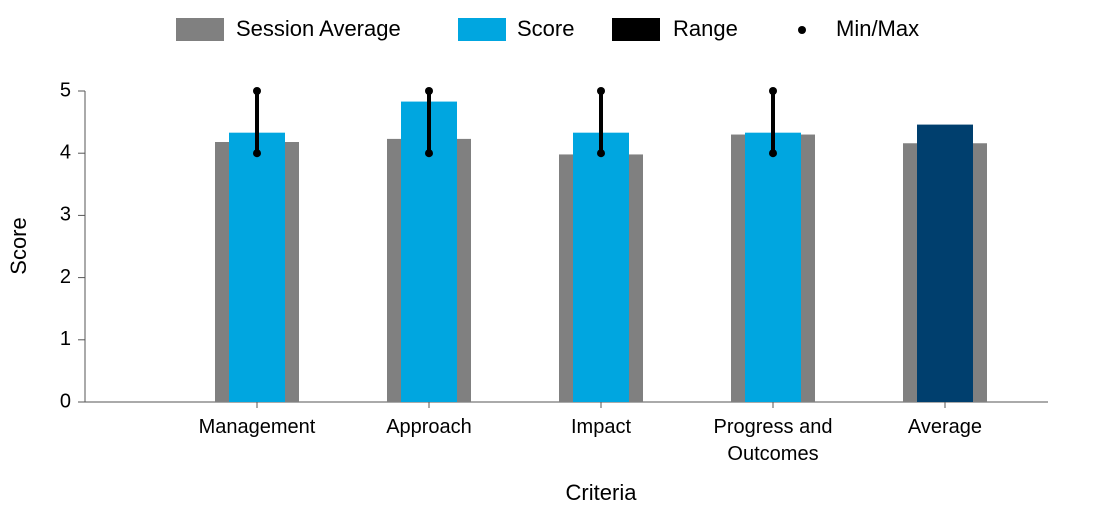  Describe the element at coordinates (877, 28) in the screenshot. I see `legend-label: Min/Max` at that location.